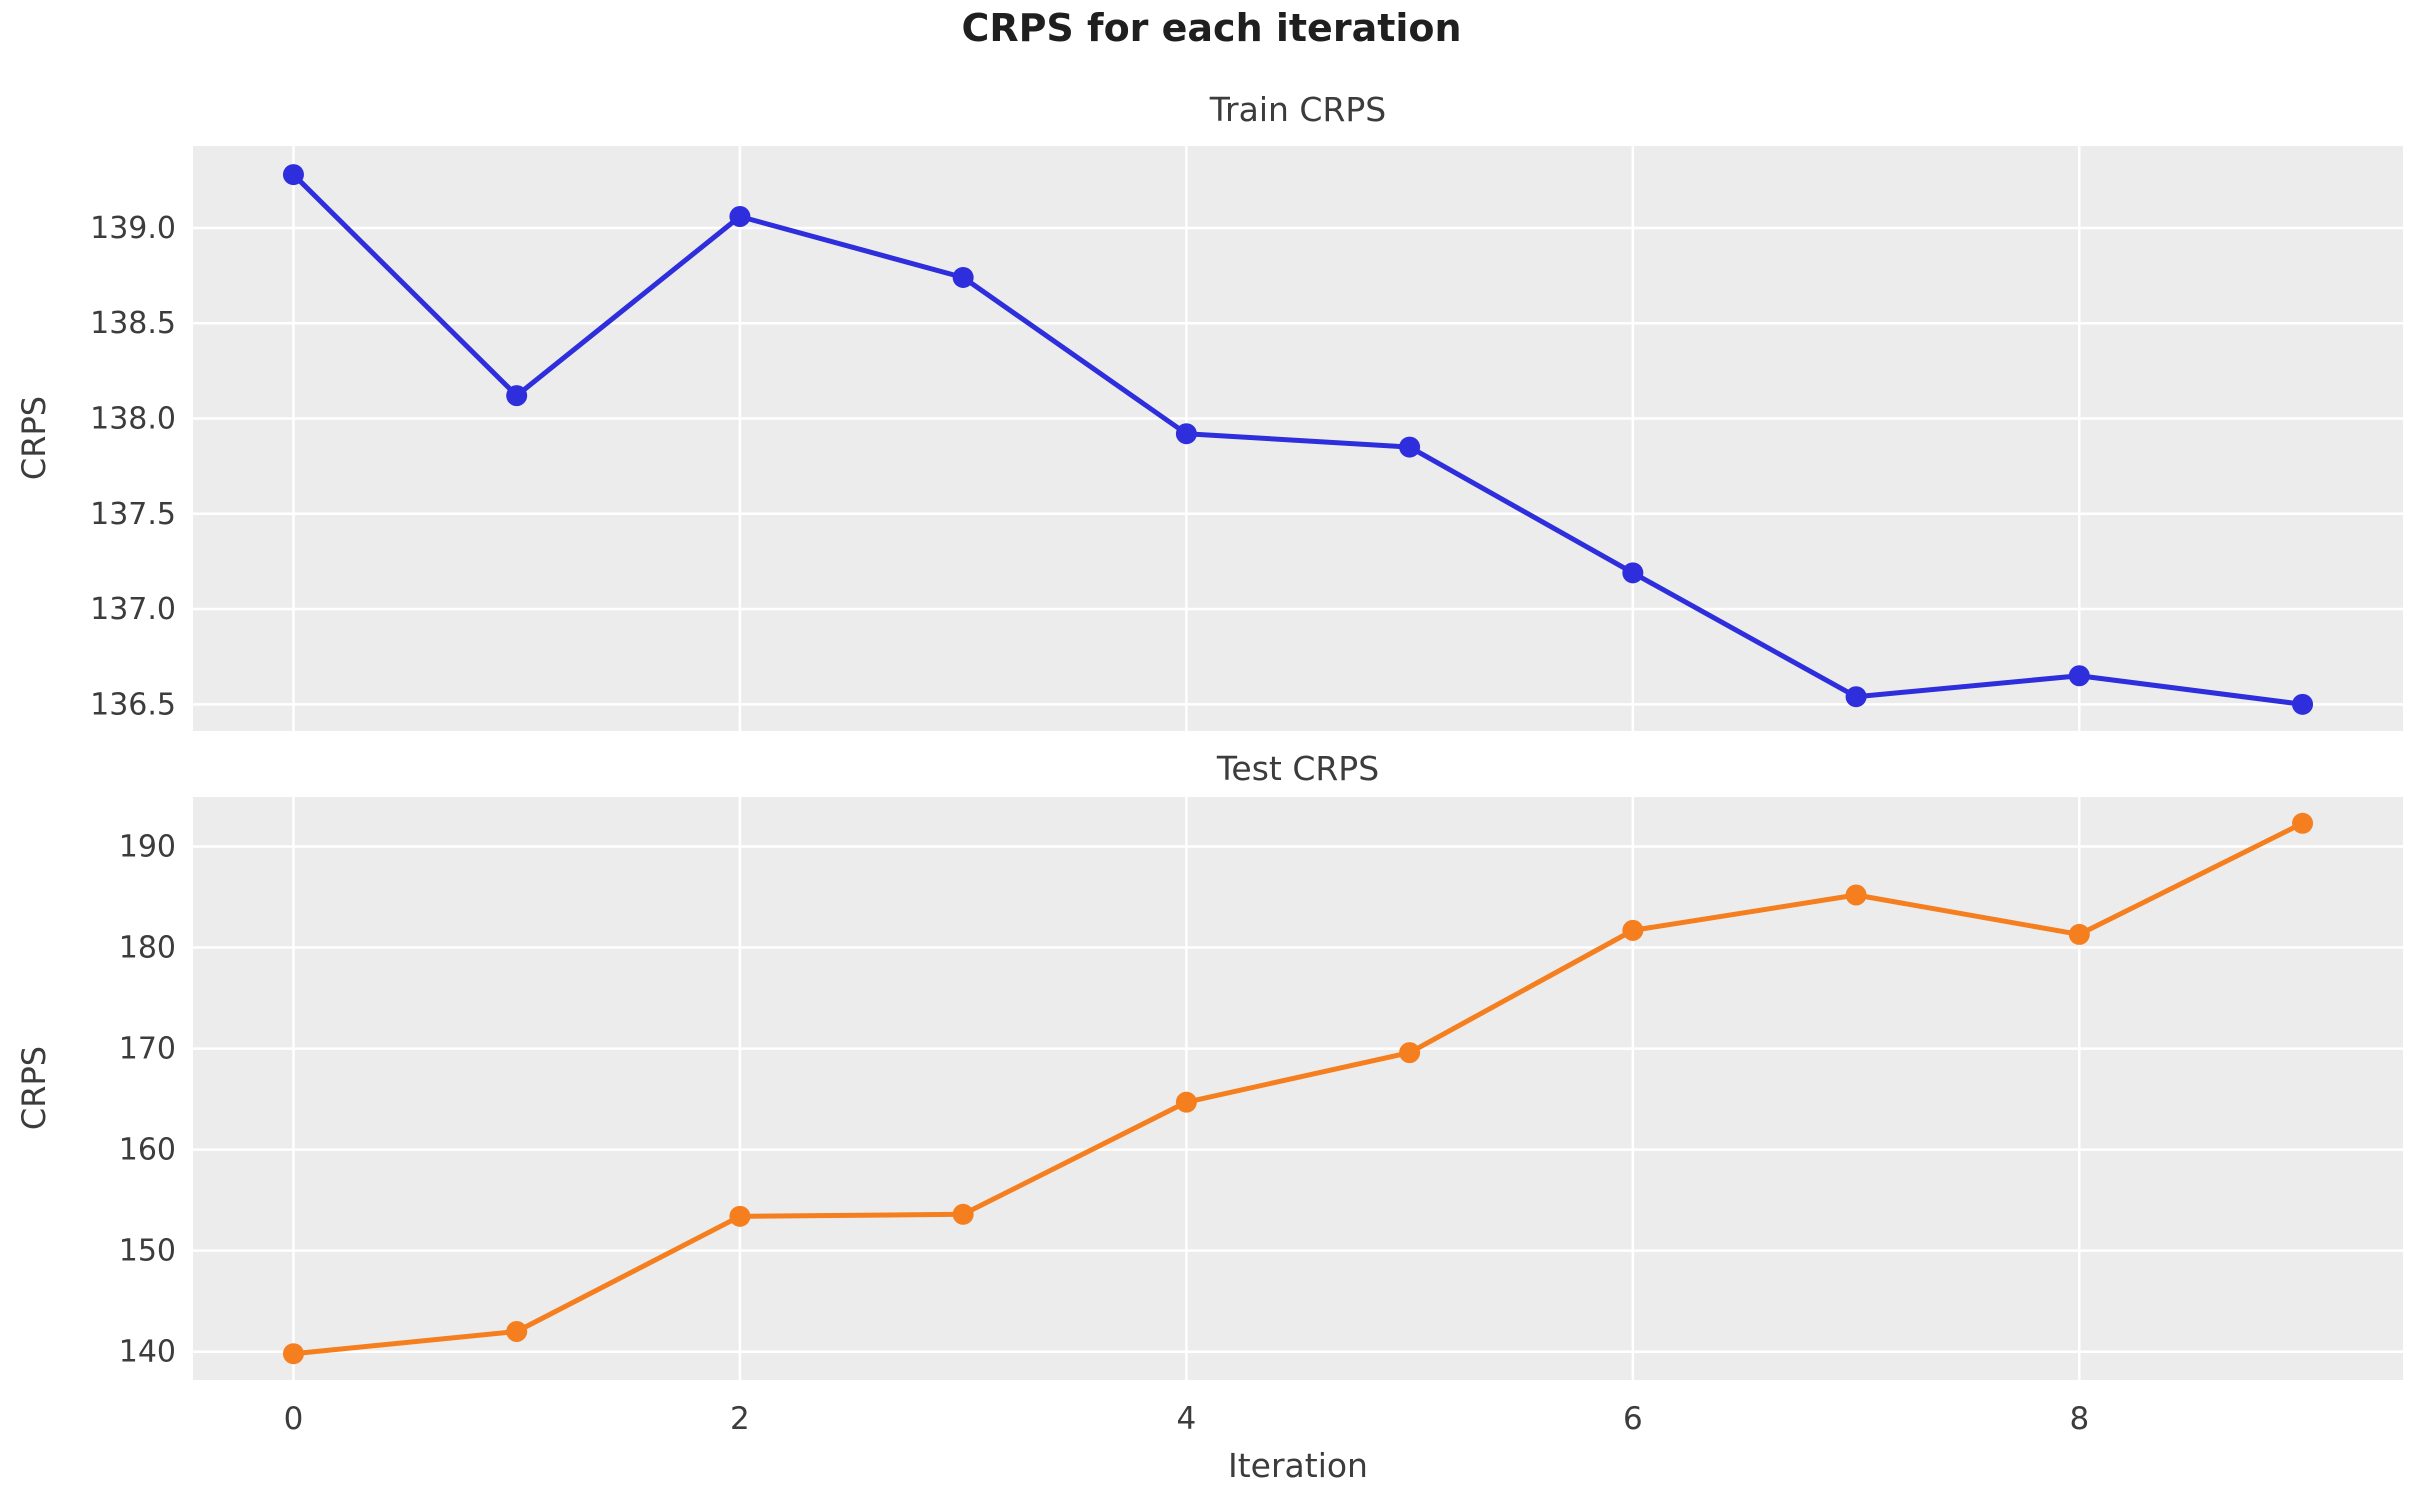 This screenshot has height=1501, width=2423. I want to click on x-tick-label: 4, so click(1187, 1419).